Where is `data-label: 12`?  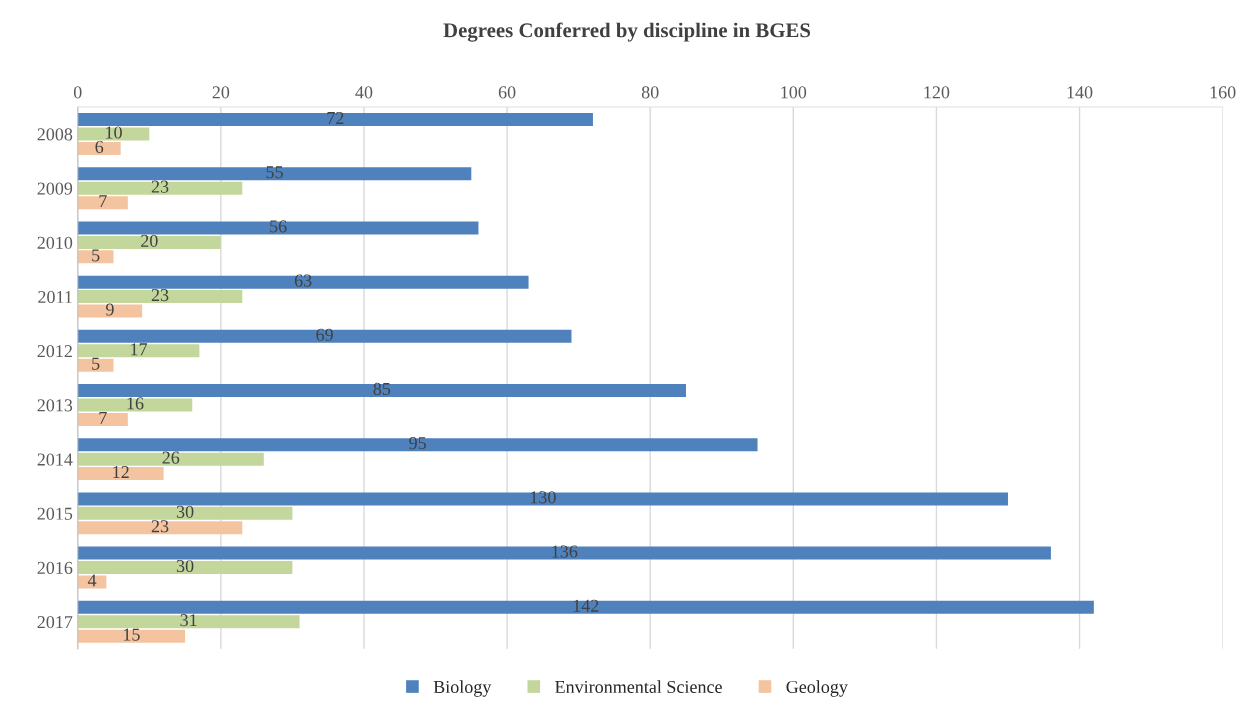 data-label: 12 is located at coordinates (121, 472).